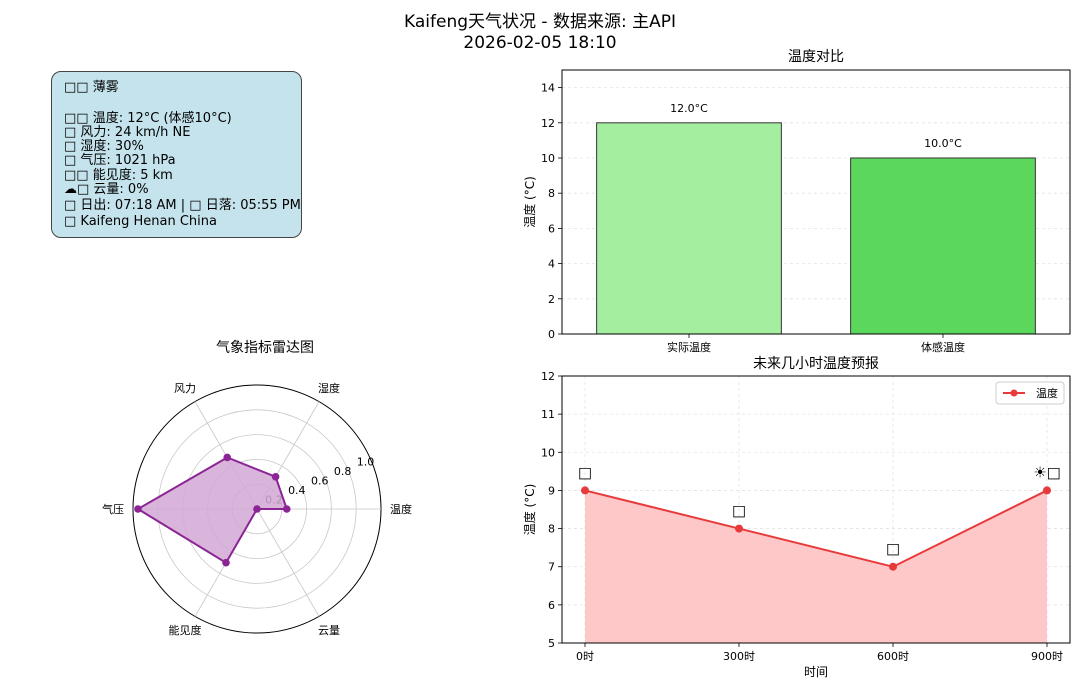 The height and width of the screenshot is (683, 1080). Describe the element at coordinates (329, 630) in the screenshot. I see `radar-axis-label: 云量` at that location.